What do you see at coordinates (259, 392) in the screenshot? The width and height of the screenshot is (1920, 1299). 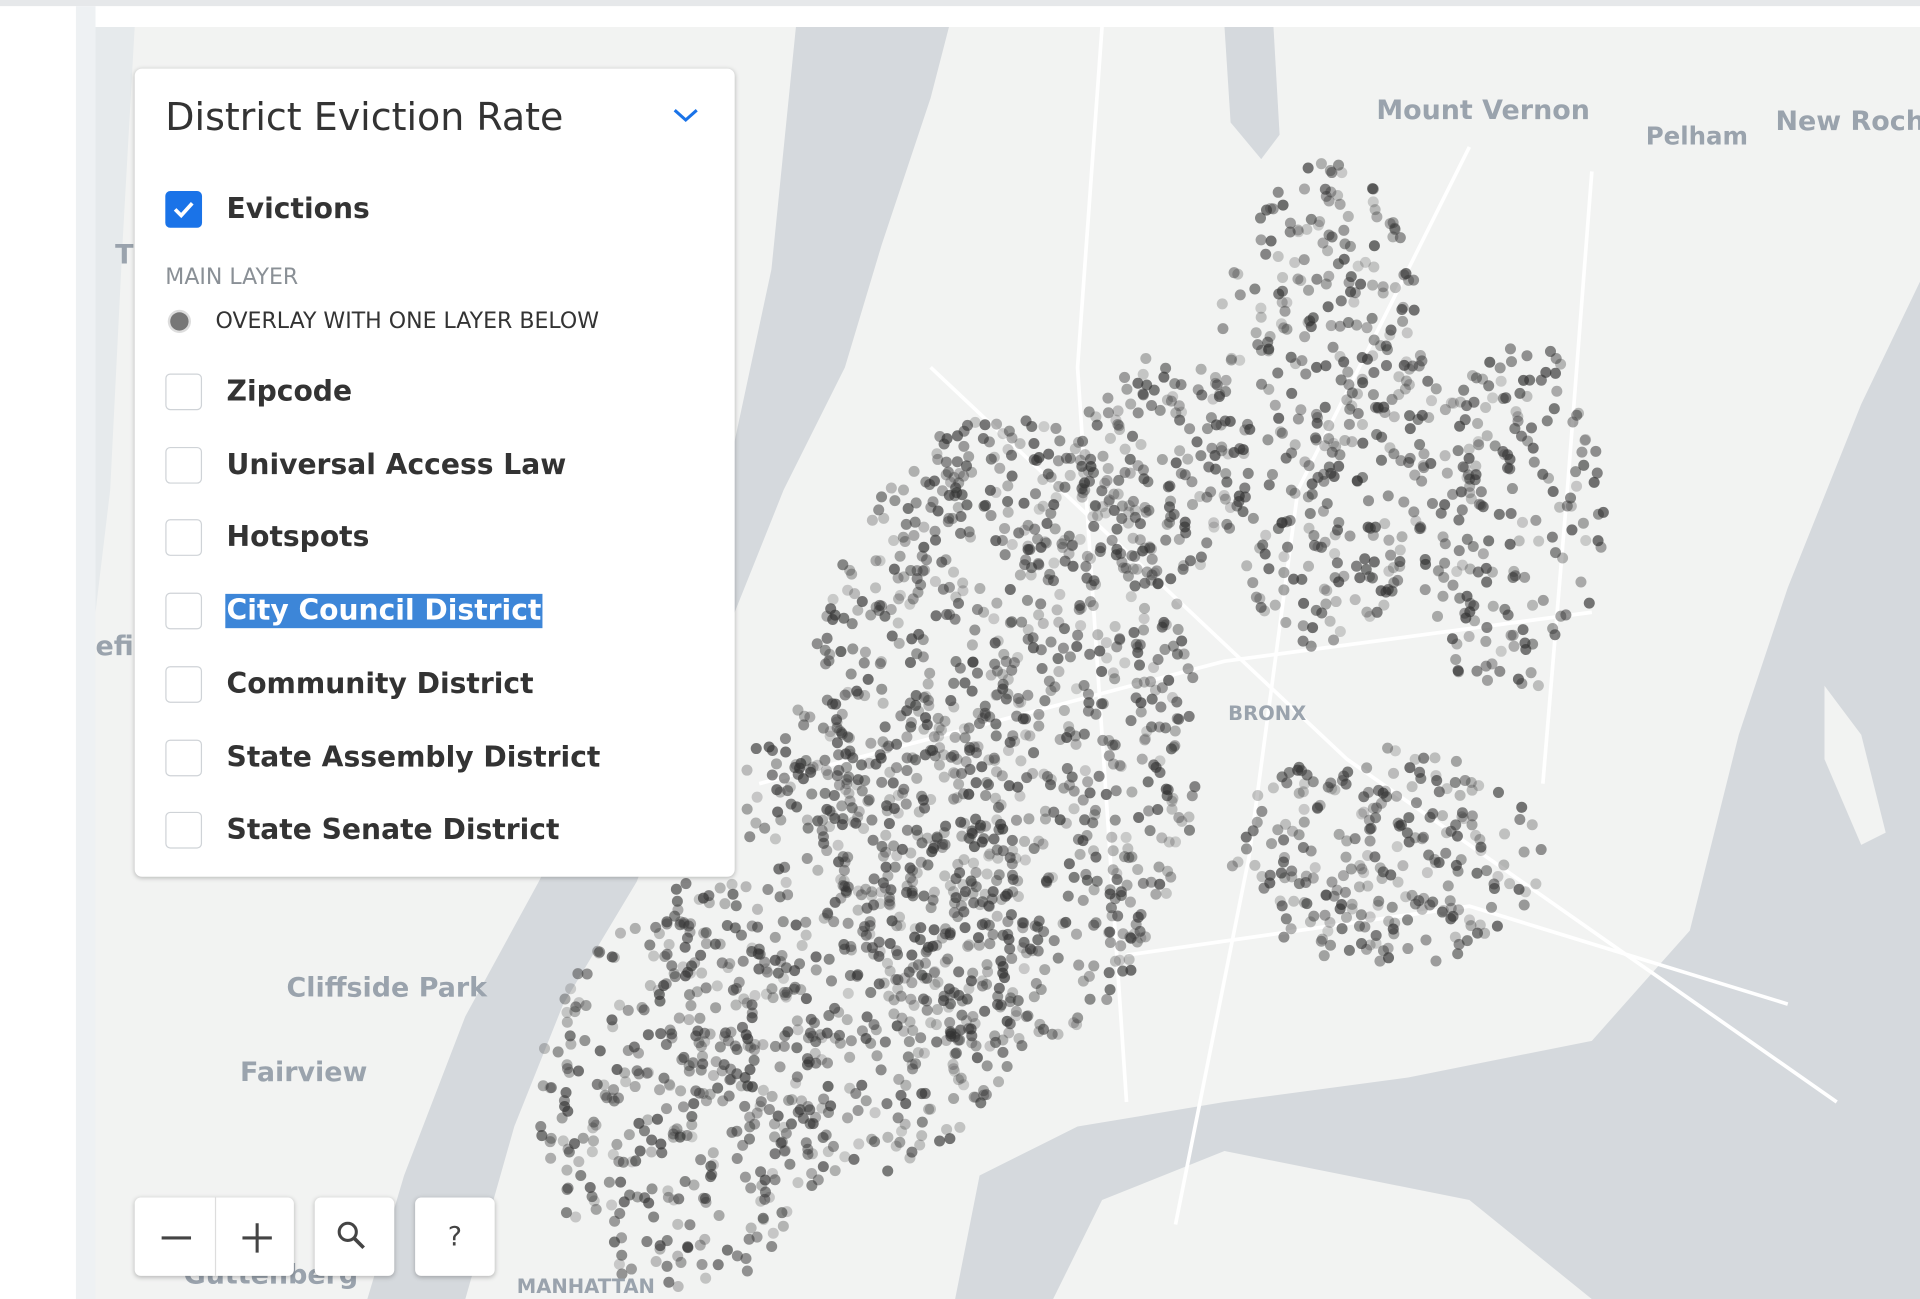 I see `layer-option: Zipcode` at bounding box center [259, 392].